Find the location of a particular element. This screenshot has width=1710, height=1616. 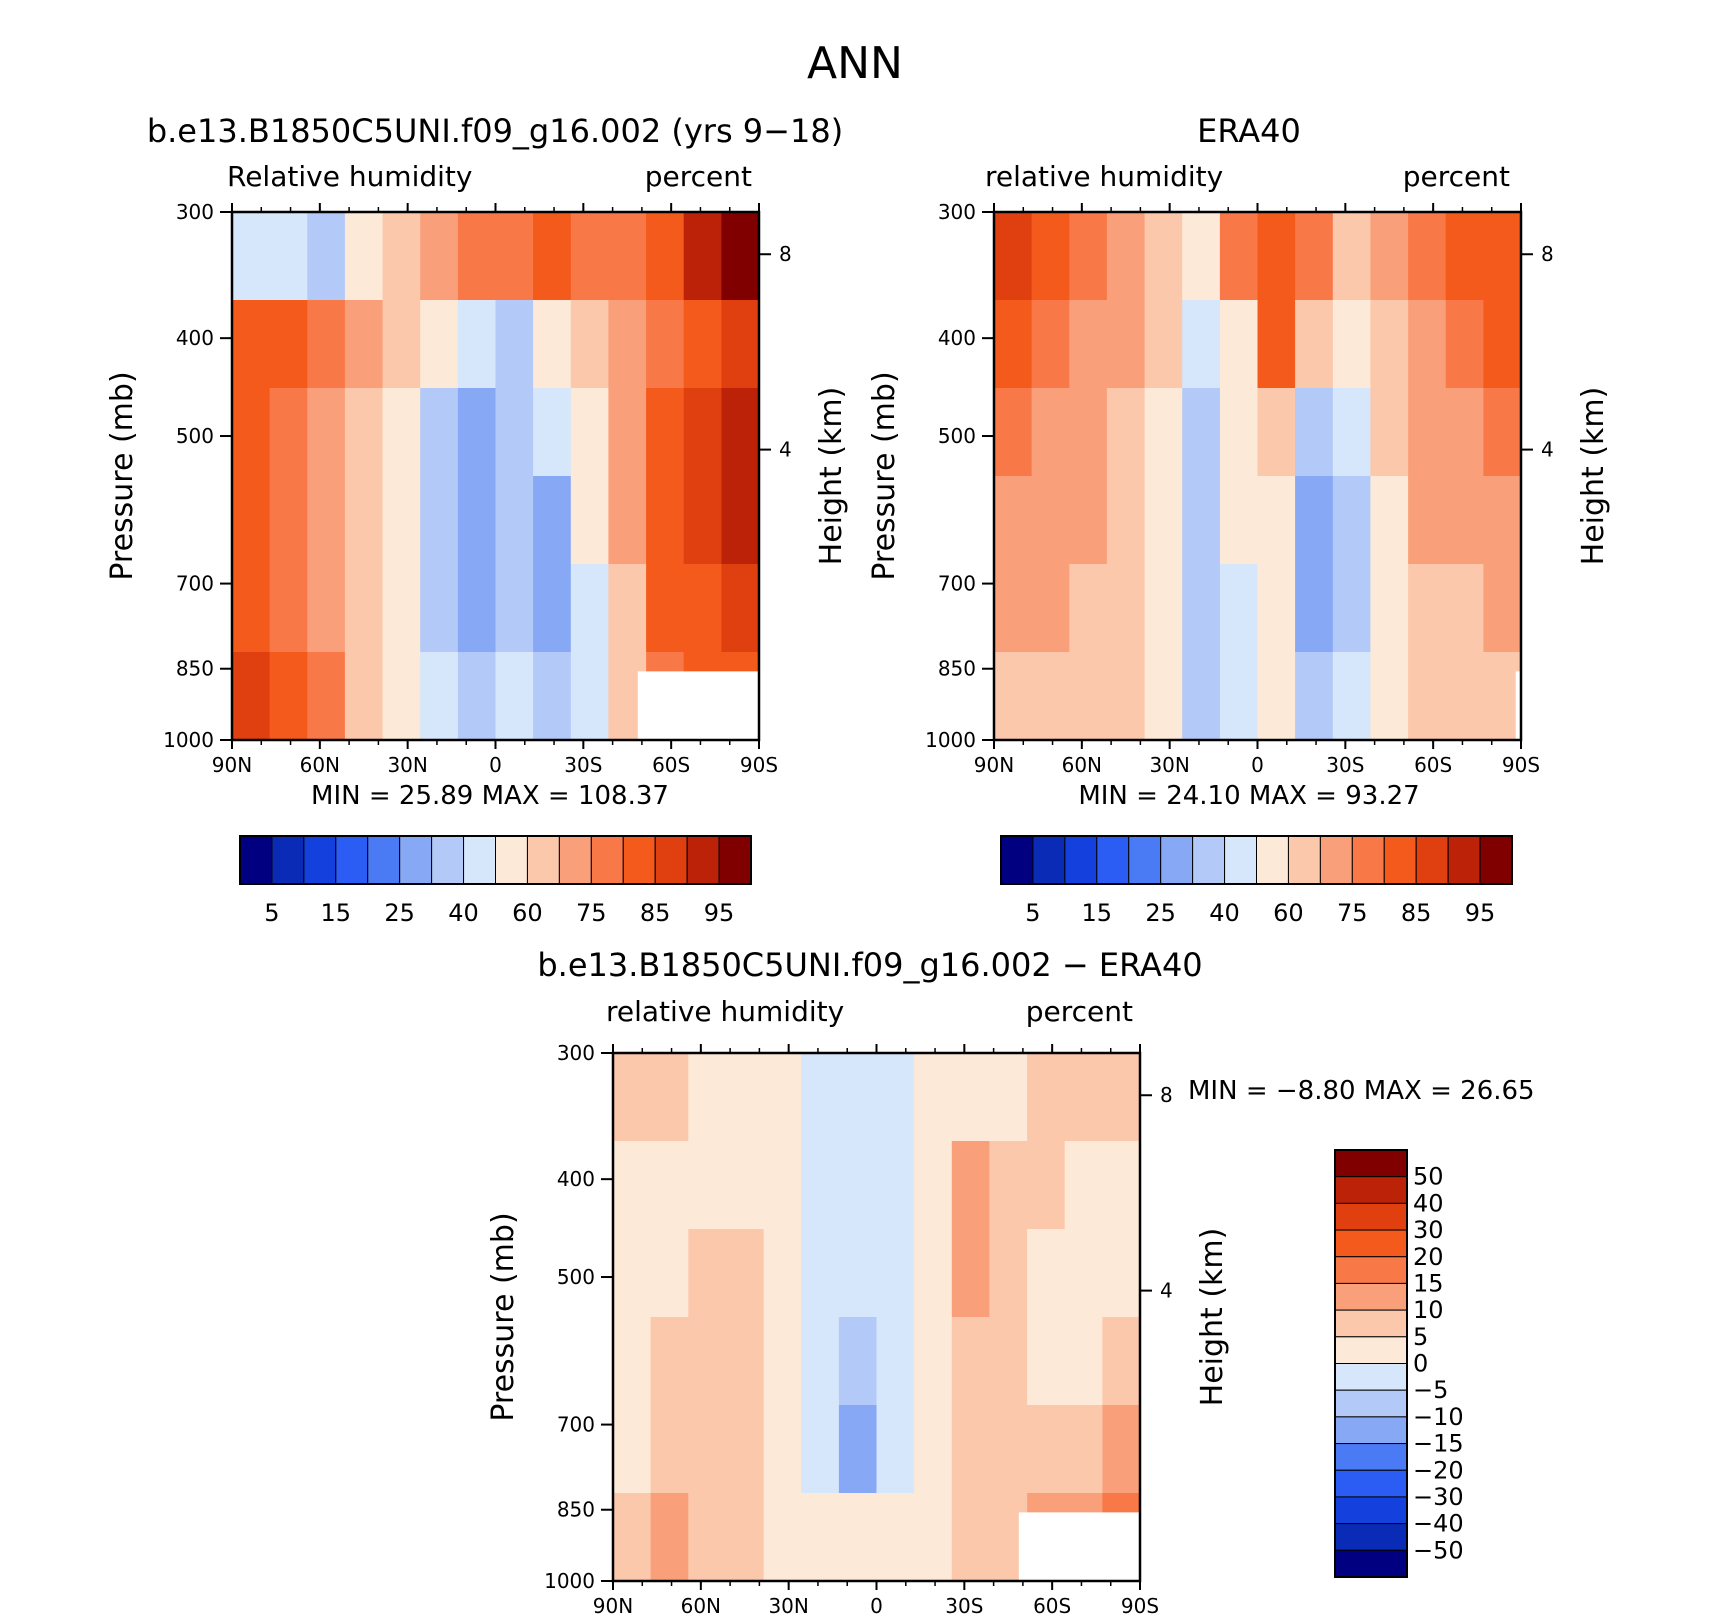

colorbar-label: 20 is located at coordinates (1428, 1257).